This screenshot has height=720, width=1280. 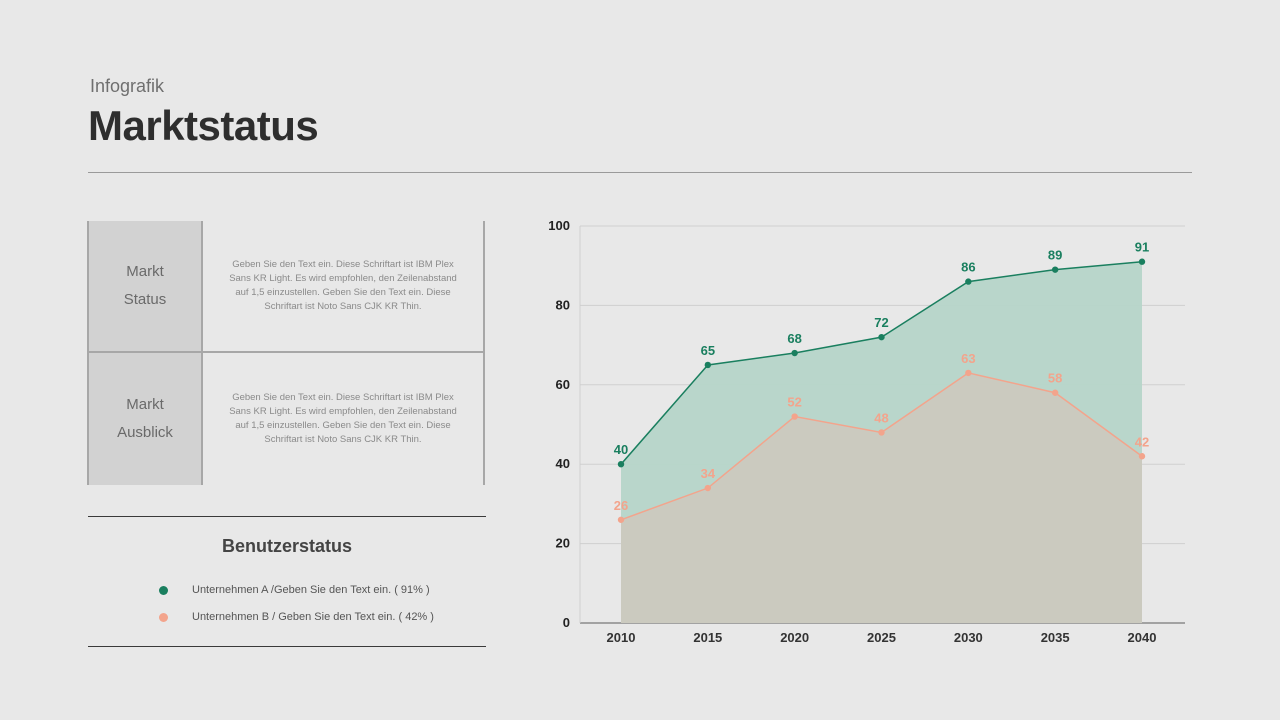 I want to click on y-tick-label: 80, so click(x=563, y=304).